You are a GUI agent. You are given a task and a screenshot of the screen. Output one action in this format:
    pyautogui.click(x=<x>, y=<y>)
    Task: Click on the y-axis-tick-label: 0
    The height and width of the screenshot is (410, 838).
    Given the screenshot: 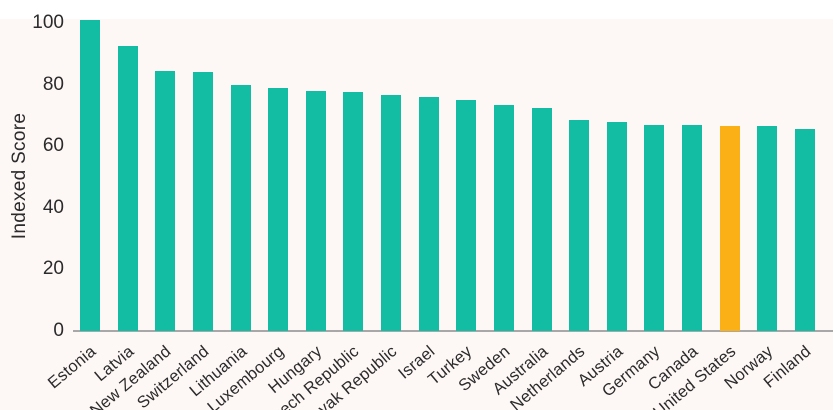 What is the action you would take?
    pyautogui.click(x=58, y=330)
    